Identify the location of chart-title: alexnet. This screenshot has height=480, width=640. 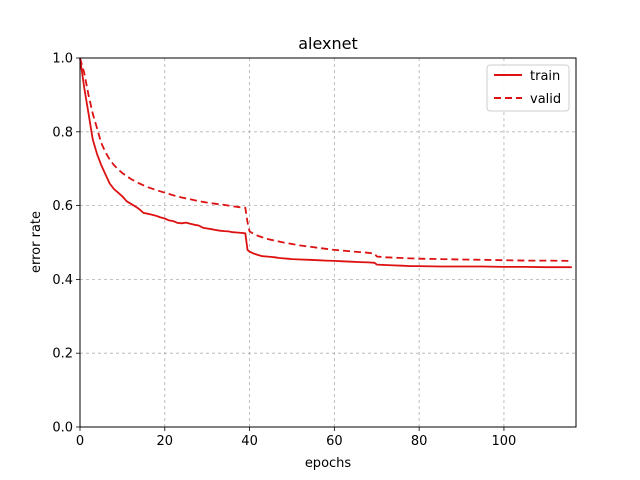
(328, 43).